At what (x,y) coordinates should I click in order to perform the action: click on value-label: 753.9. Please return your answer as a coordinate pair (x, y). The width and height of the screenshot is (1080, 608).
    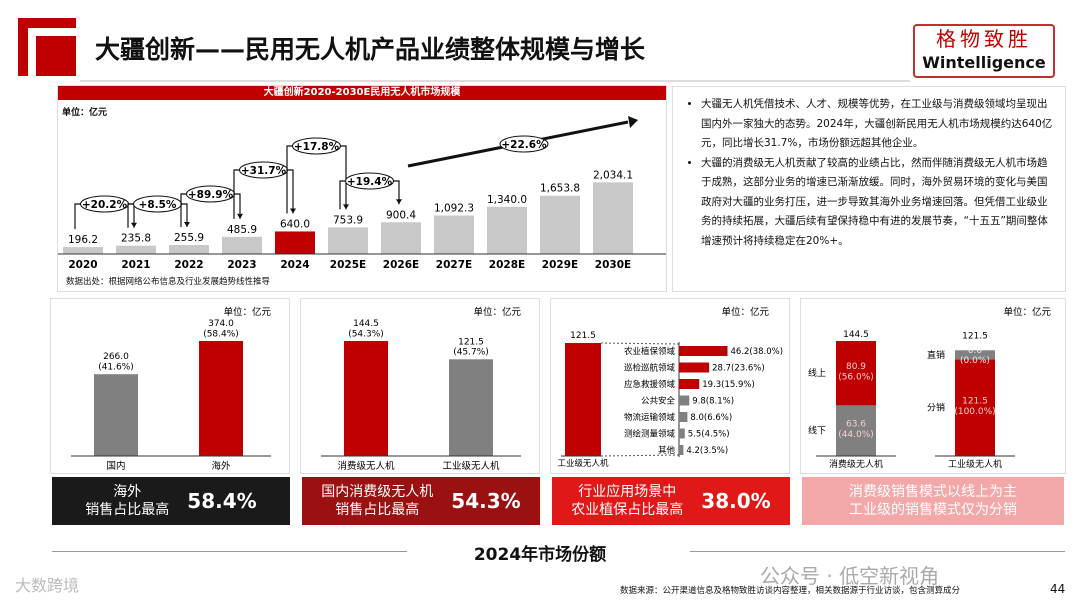
    Looking at the image, I should click on (348, 220).